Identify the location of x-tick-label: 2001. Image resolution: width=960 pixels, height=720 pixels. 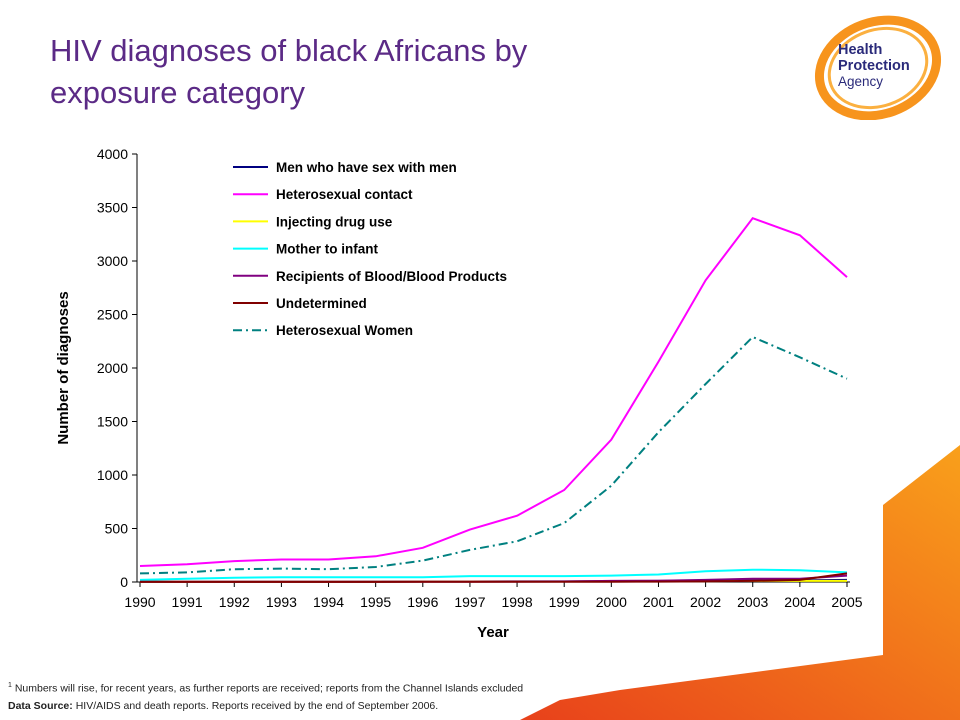
(658, 602).